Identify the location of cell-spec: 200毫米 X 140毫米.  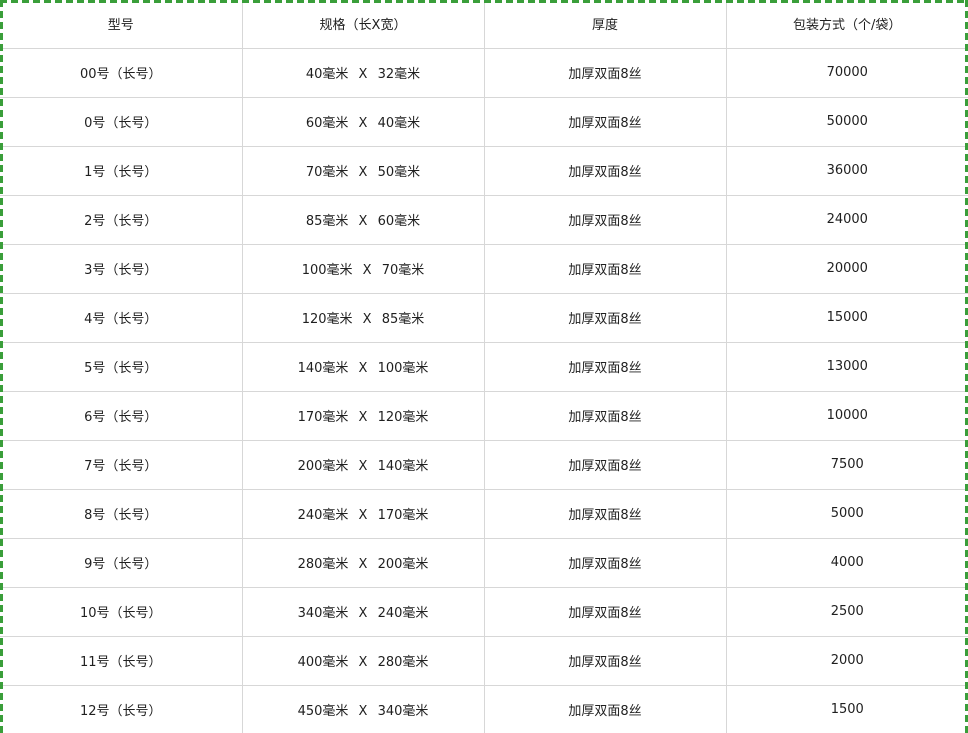
(363, 464).